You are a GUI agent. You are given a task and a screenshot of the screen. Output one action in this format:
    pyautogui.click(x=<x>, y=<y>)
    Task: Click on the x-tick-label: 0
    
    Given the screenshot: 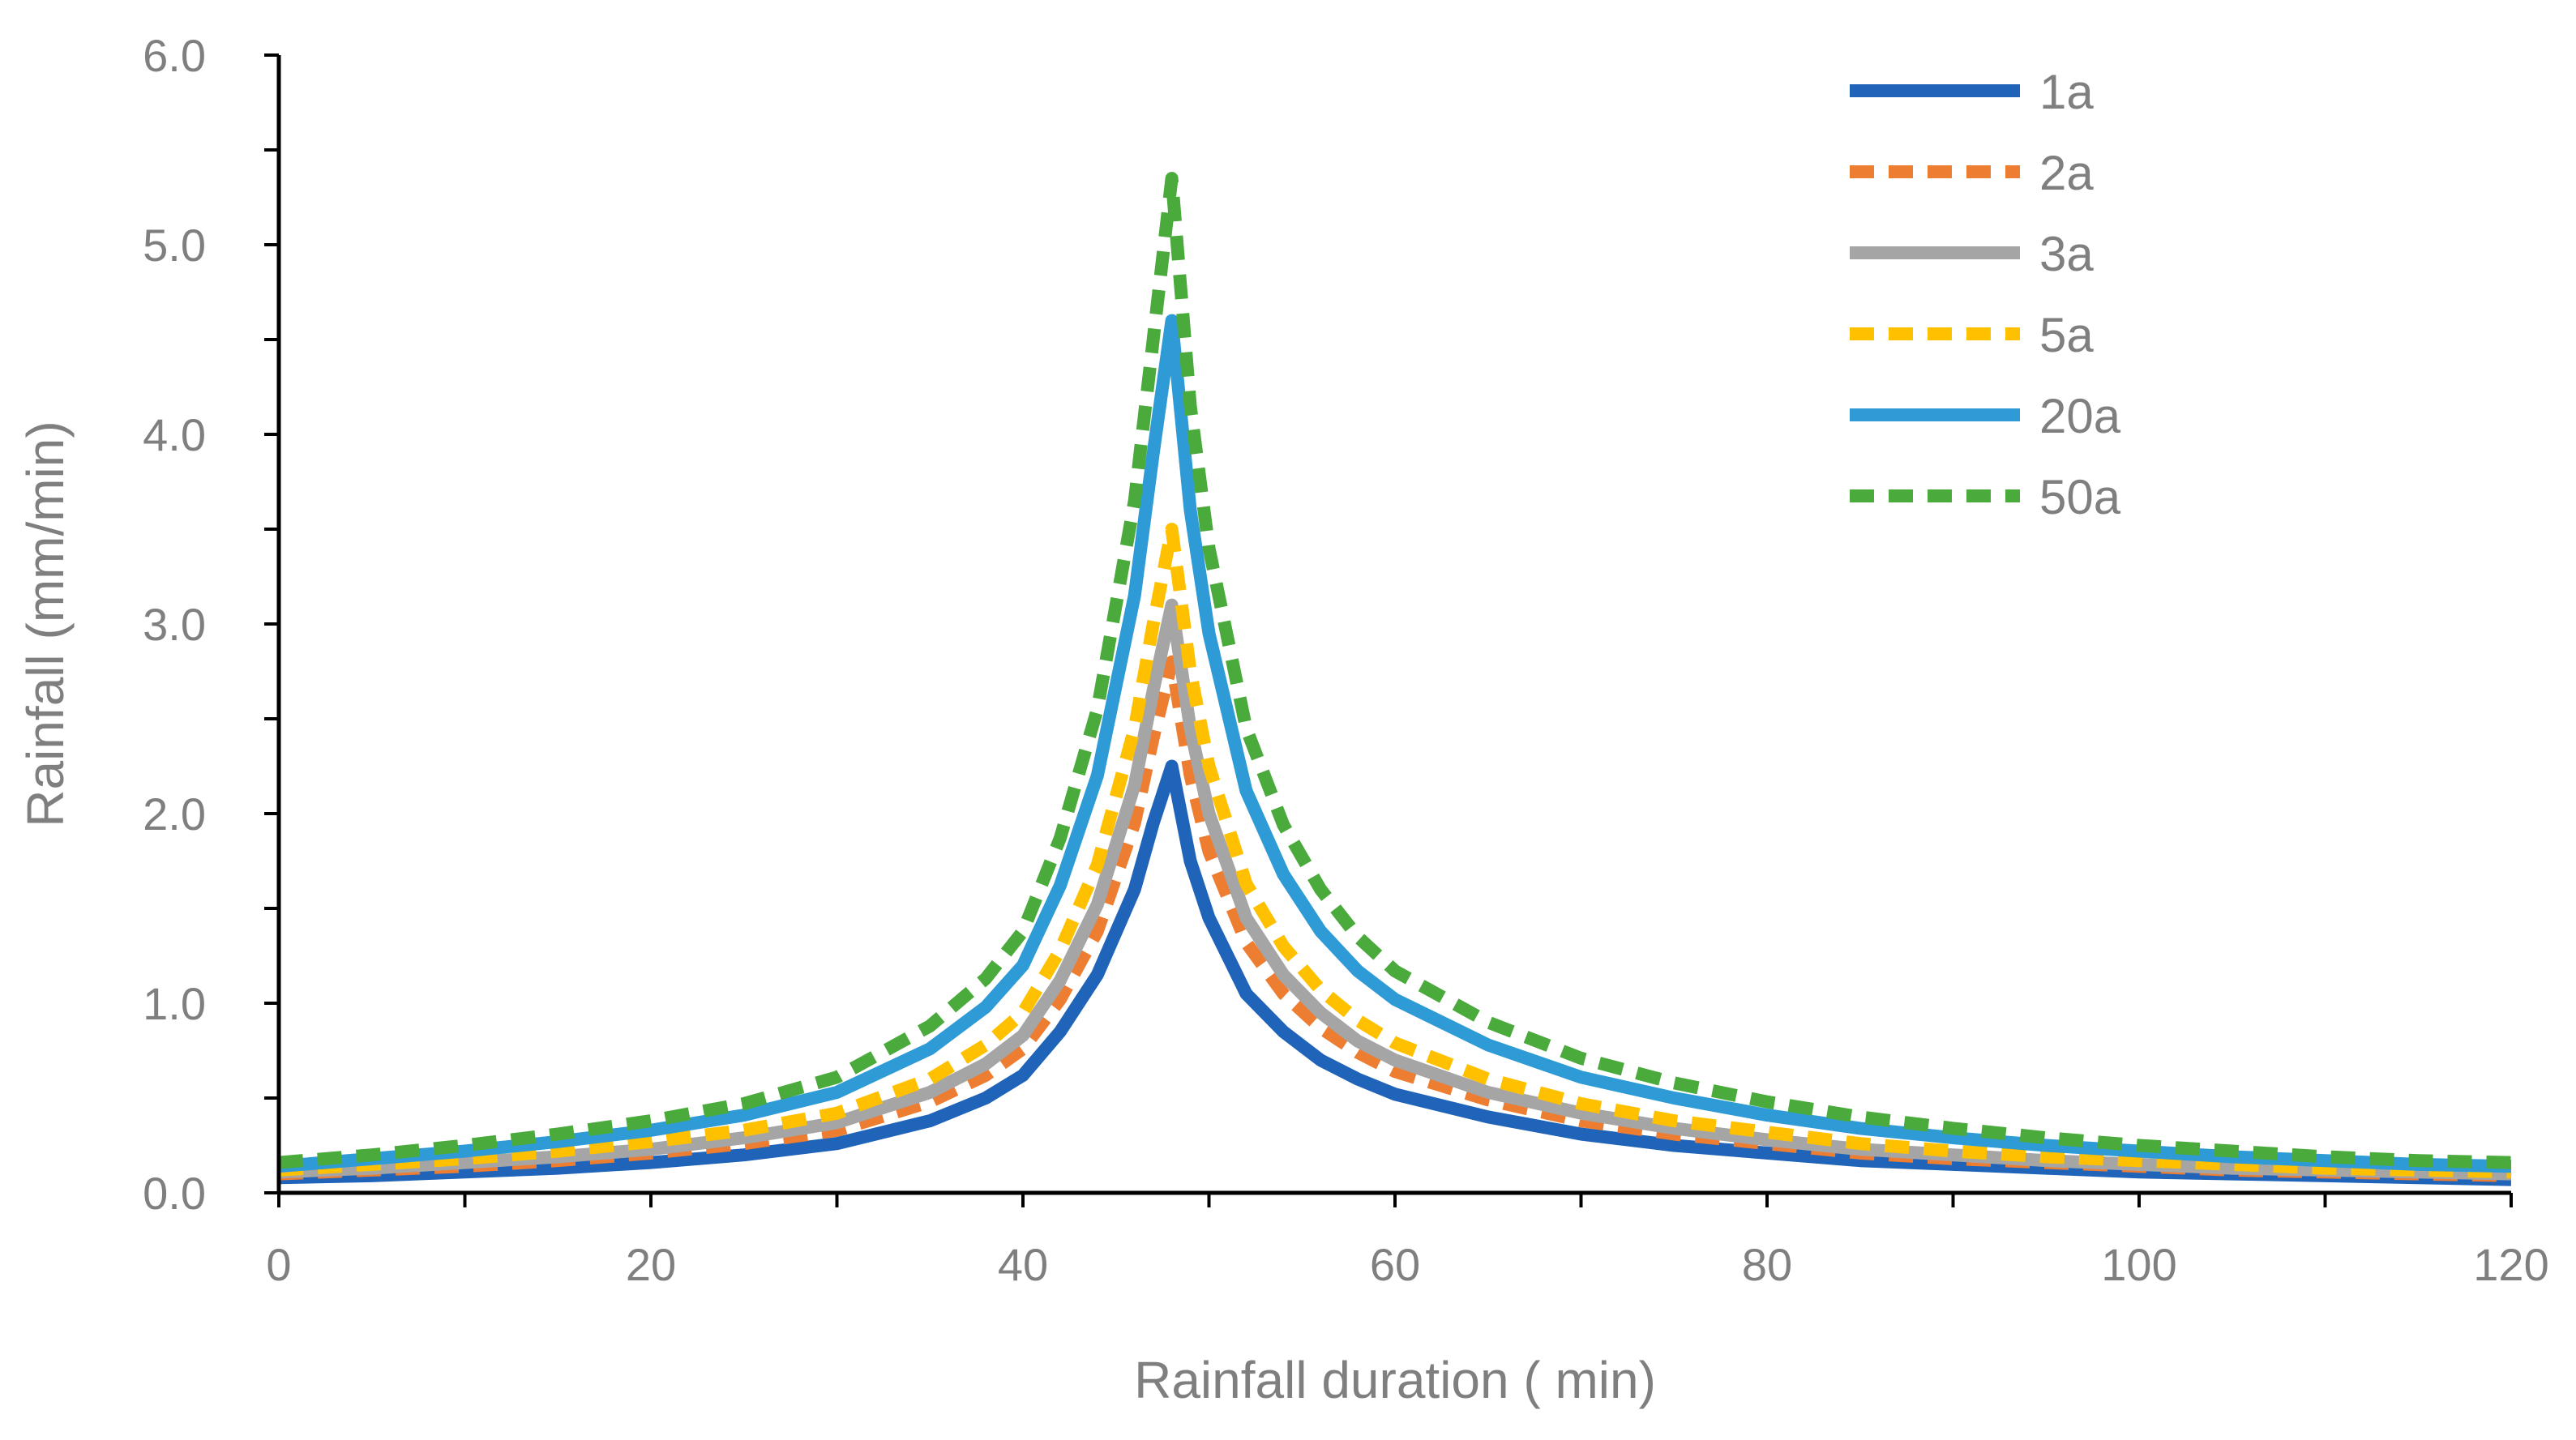 What is the action you would take?
    pyautogui.click(x=278, y=1264)
    